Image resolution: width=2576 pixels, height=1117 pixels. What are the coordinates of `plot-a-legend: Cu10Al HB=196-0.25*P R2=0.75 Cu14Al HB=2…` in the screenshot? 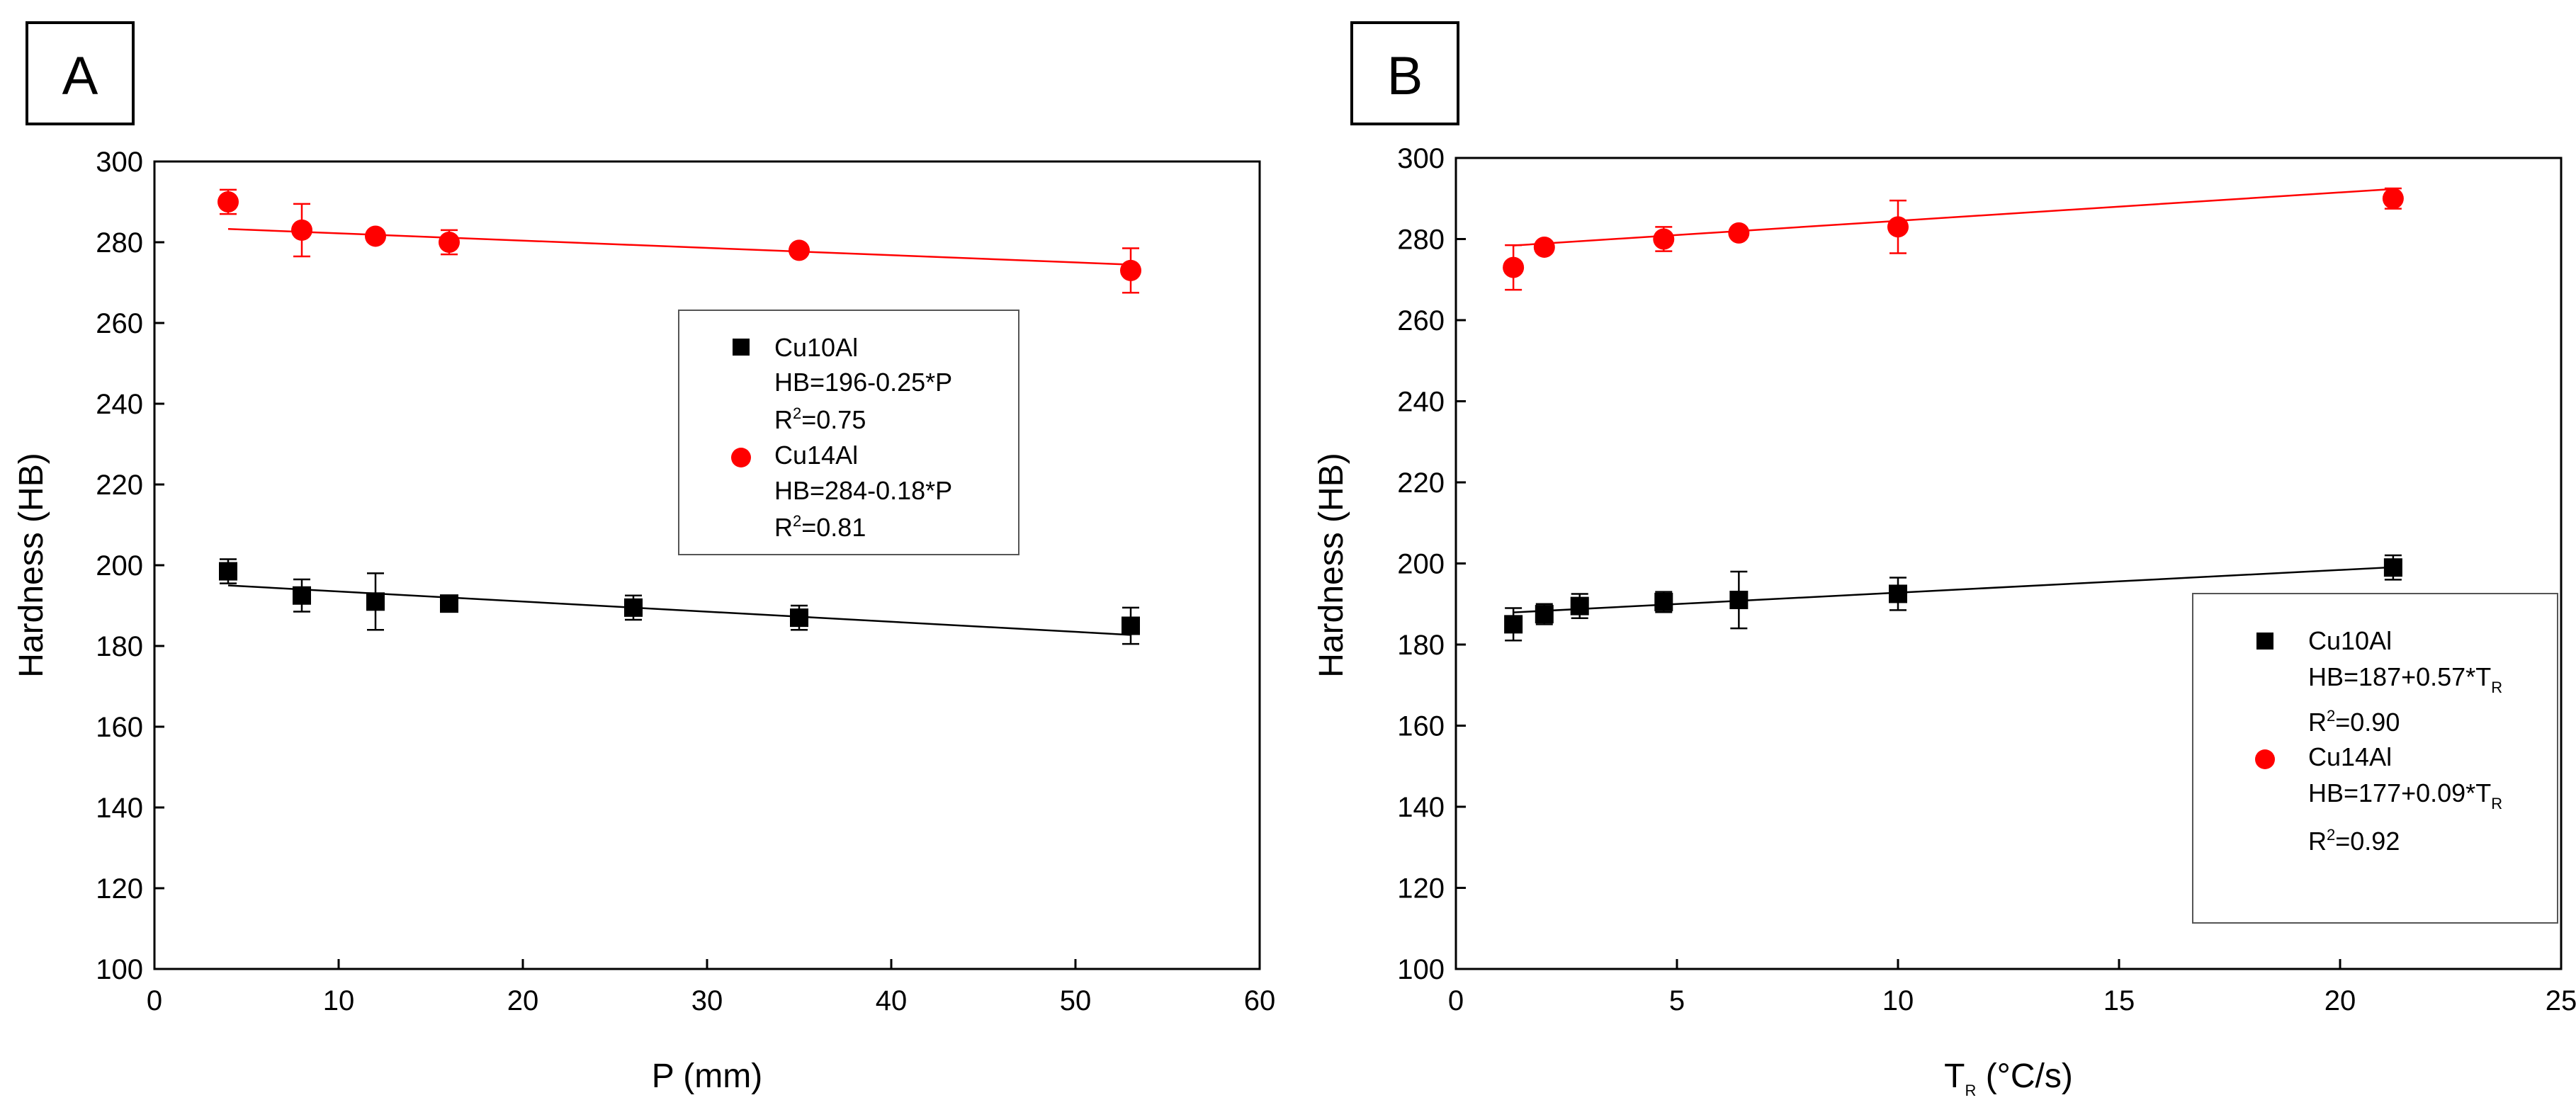 It's located at (848, 433).